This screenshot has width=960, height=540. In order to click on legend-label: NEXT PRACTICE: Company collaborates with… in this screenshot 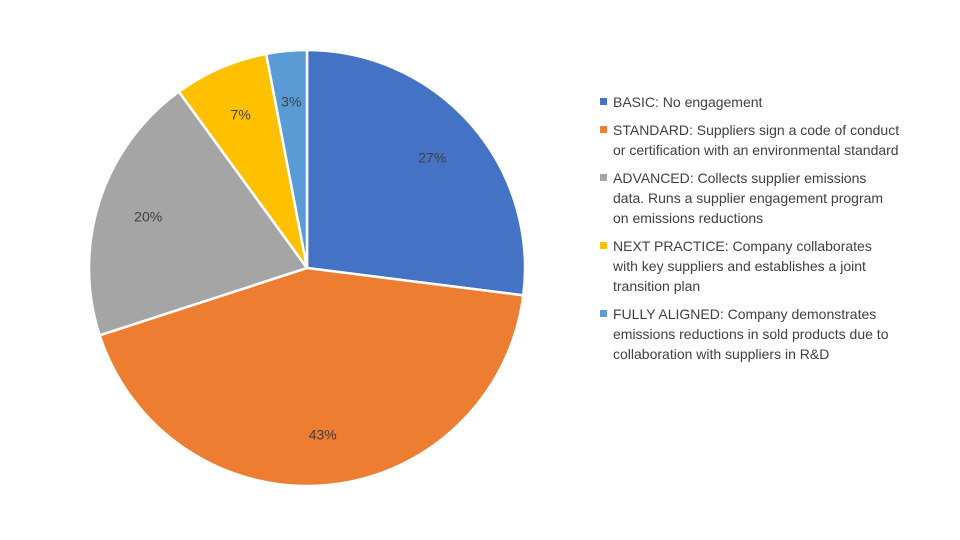, I will do `click(742, 266)`.